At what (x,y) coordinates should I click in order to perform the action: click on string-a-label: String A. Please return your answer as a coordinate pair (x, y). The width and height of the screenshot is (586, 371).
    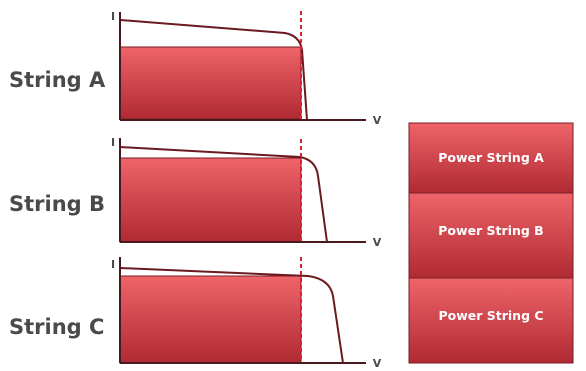
    Looking at the image, I should click on (57, 80).